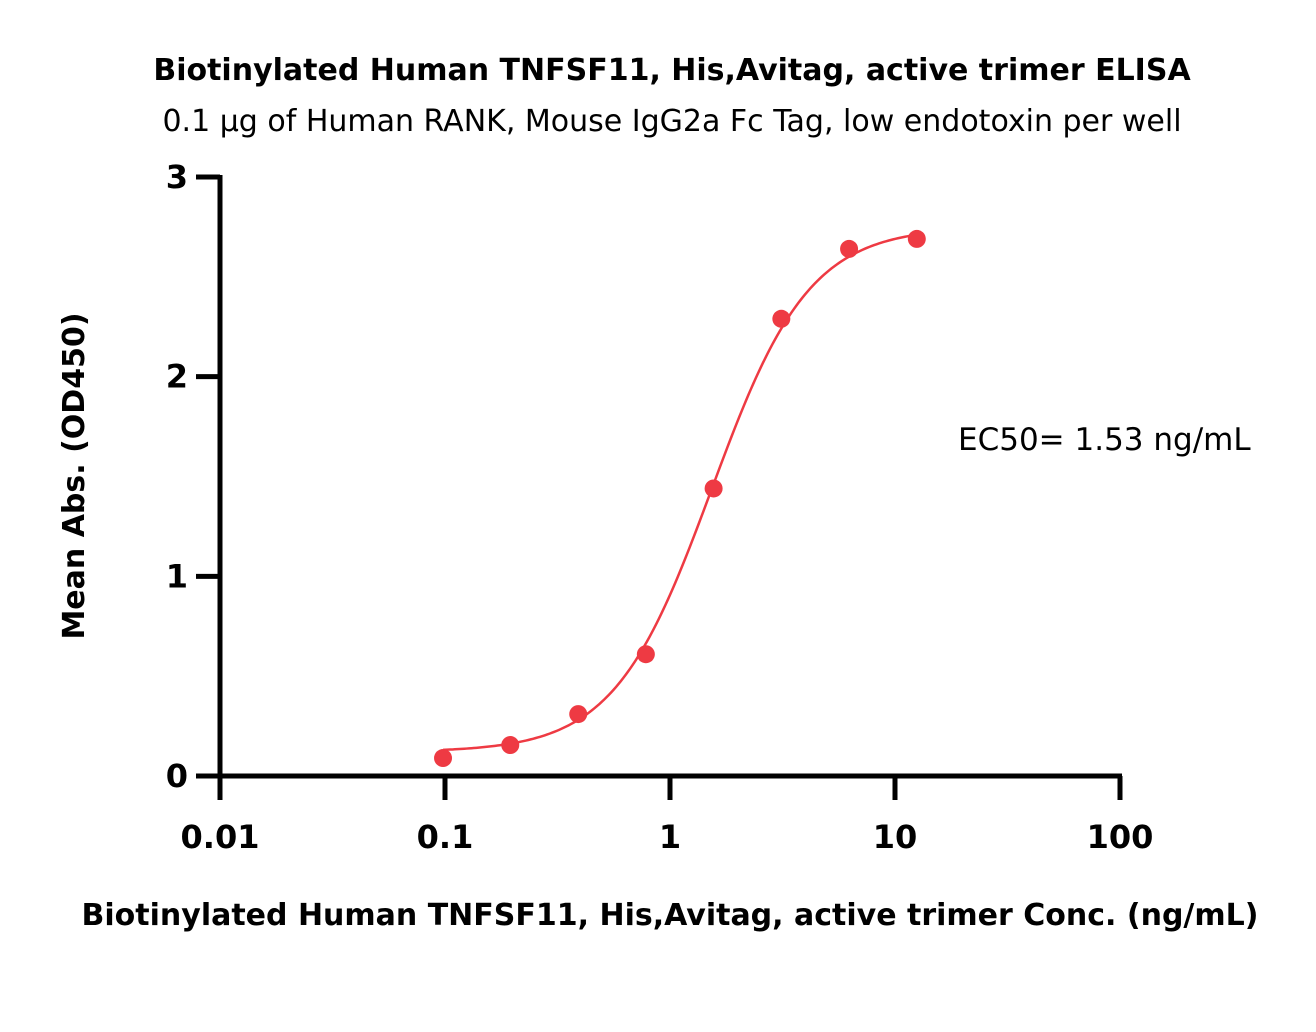  I want to click on y-tick-label: 1, so click(177, 576).